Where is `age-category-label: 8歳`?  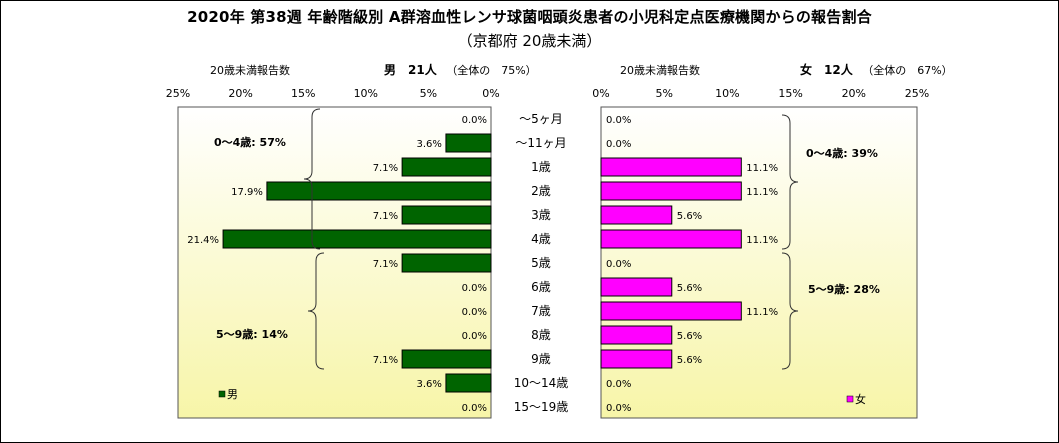 age-category-label: 8歳 is located at coordinates (541, 335).